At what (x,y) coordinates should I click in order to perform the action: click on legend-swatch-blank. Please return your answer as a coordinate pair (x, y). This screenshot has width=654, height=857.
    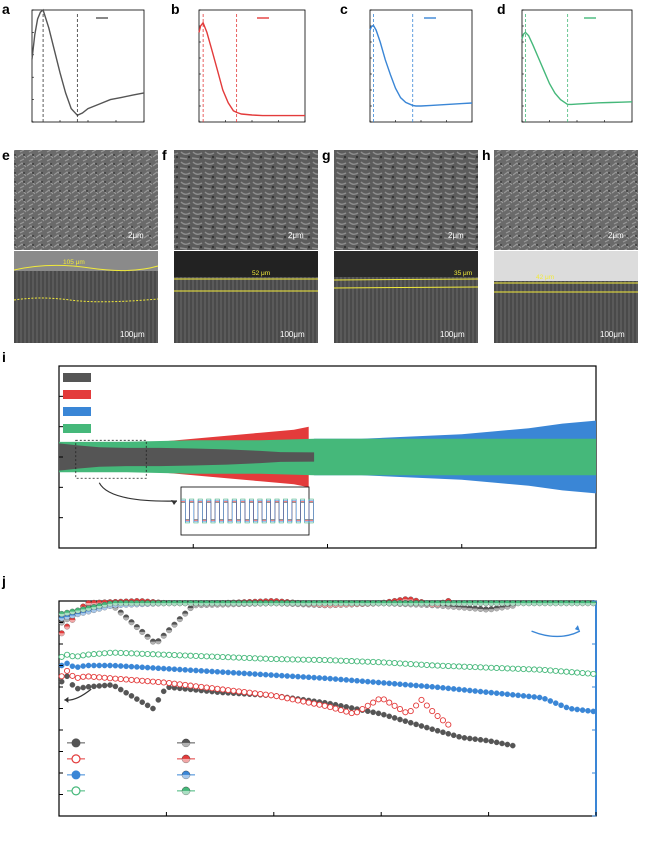
    Looking at the image, I should click on (77, 377).